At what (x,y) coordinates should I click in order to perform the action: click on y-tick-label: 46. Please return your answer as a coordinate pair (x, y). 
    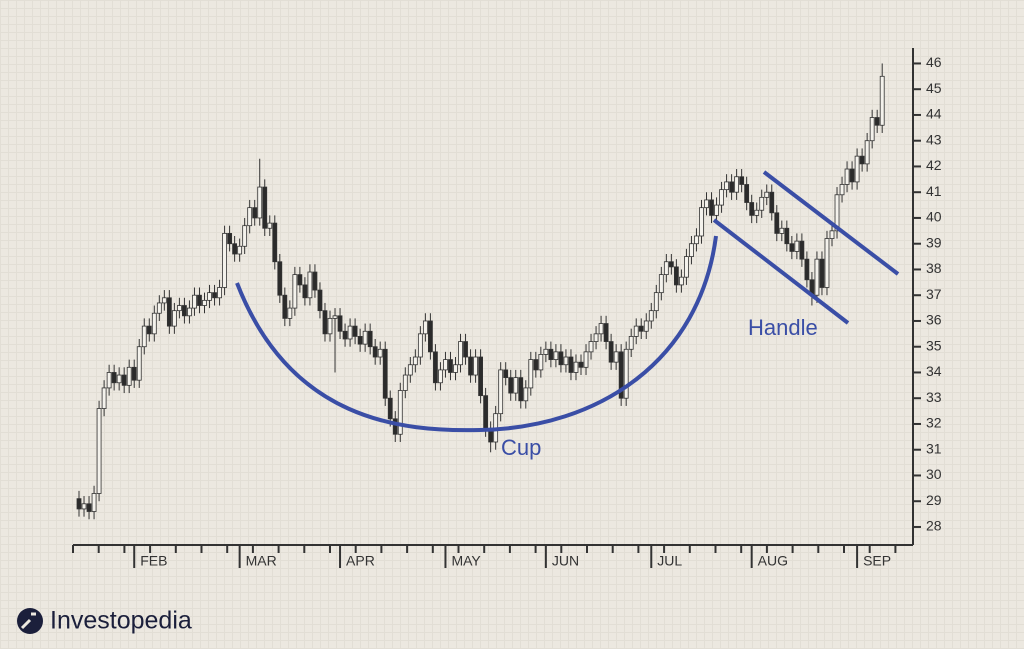
    Looking at the image, I should click on (934, 62).